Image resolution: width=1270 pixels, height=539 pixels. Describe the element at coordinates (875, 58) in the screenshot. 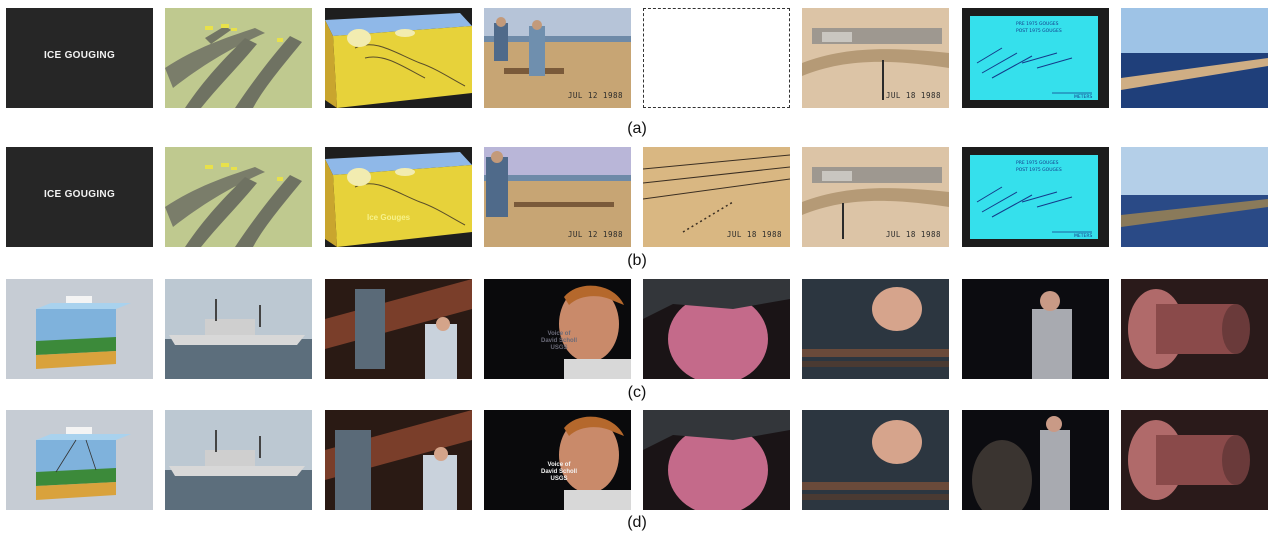

I see `frame-a6-gouge-channel: JUL 18 1988` at that location.